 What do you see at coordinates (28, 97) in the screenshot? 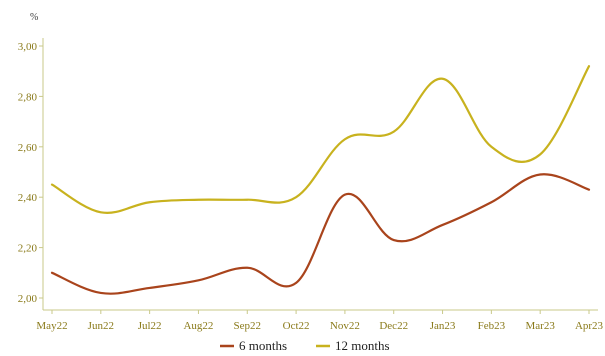
I see `y-tick-label: 2,80` at bounding box center [28, 97].